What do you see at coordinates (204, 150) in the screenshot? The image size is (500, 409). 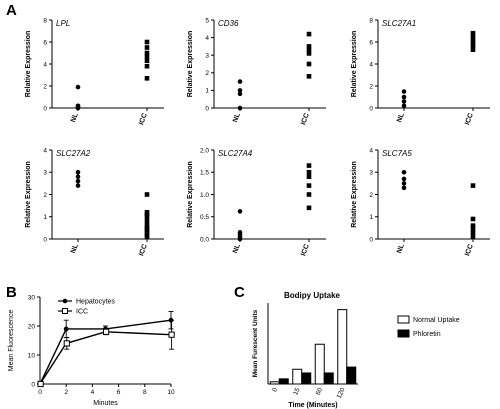 I see `y-tick-label: 2.0` at bounding box center [204, 150].